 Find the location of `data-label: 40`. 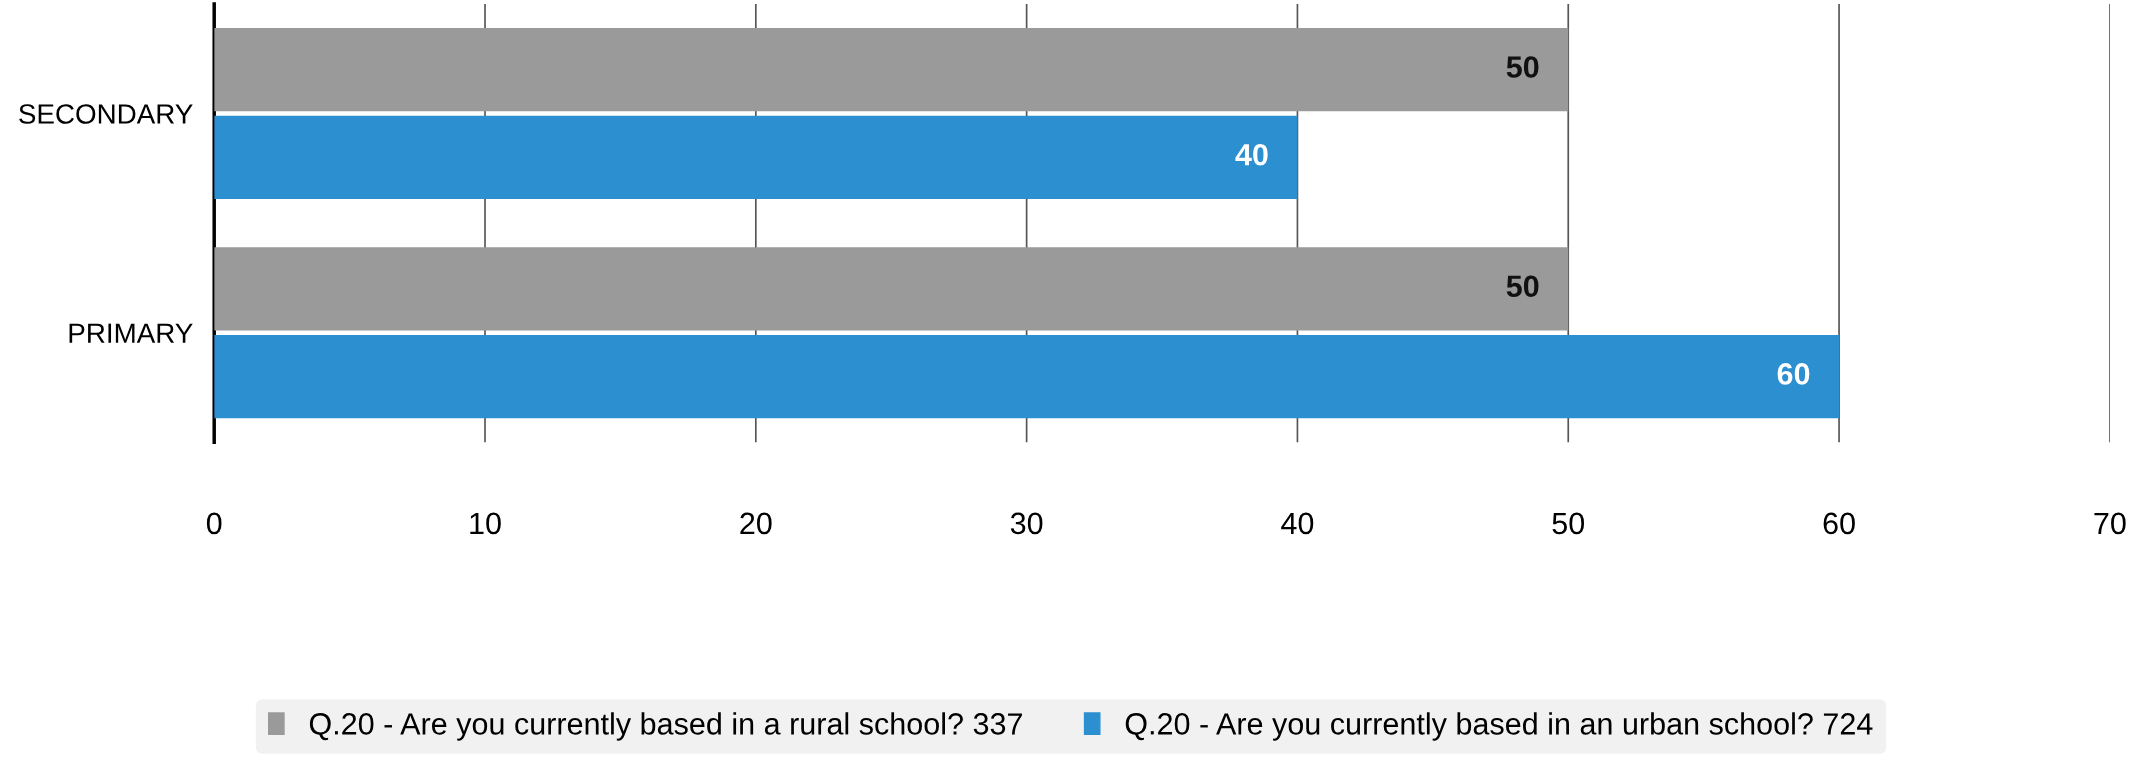

data-label: 40 is located at coordinates (1251, 154).